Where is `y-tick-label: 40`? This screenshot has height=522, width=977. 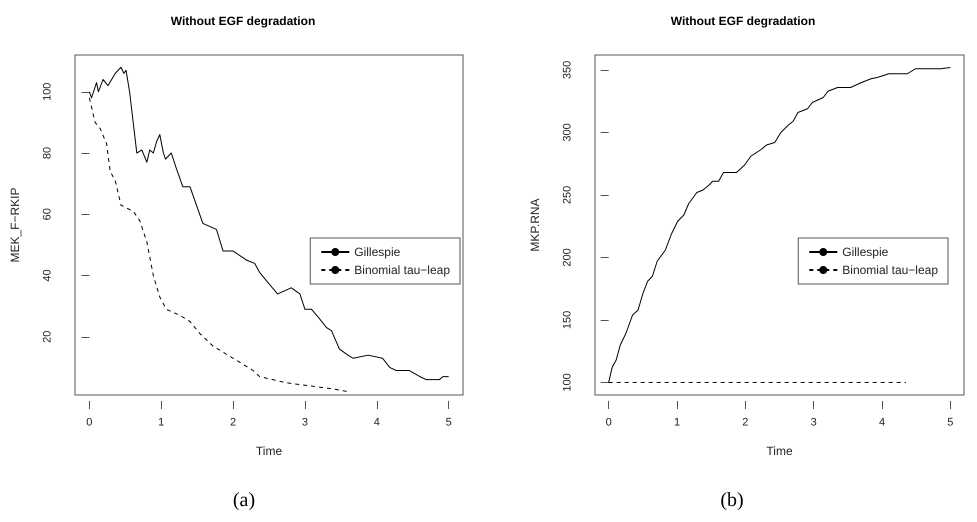
y-tick-label: 40 is located at coordinates (48, 275).